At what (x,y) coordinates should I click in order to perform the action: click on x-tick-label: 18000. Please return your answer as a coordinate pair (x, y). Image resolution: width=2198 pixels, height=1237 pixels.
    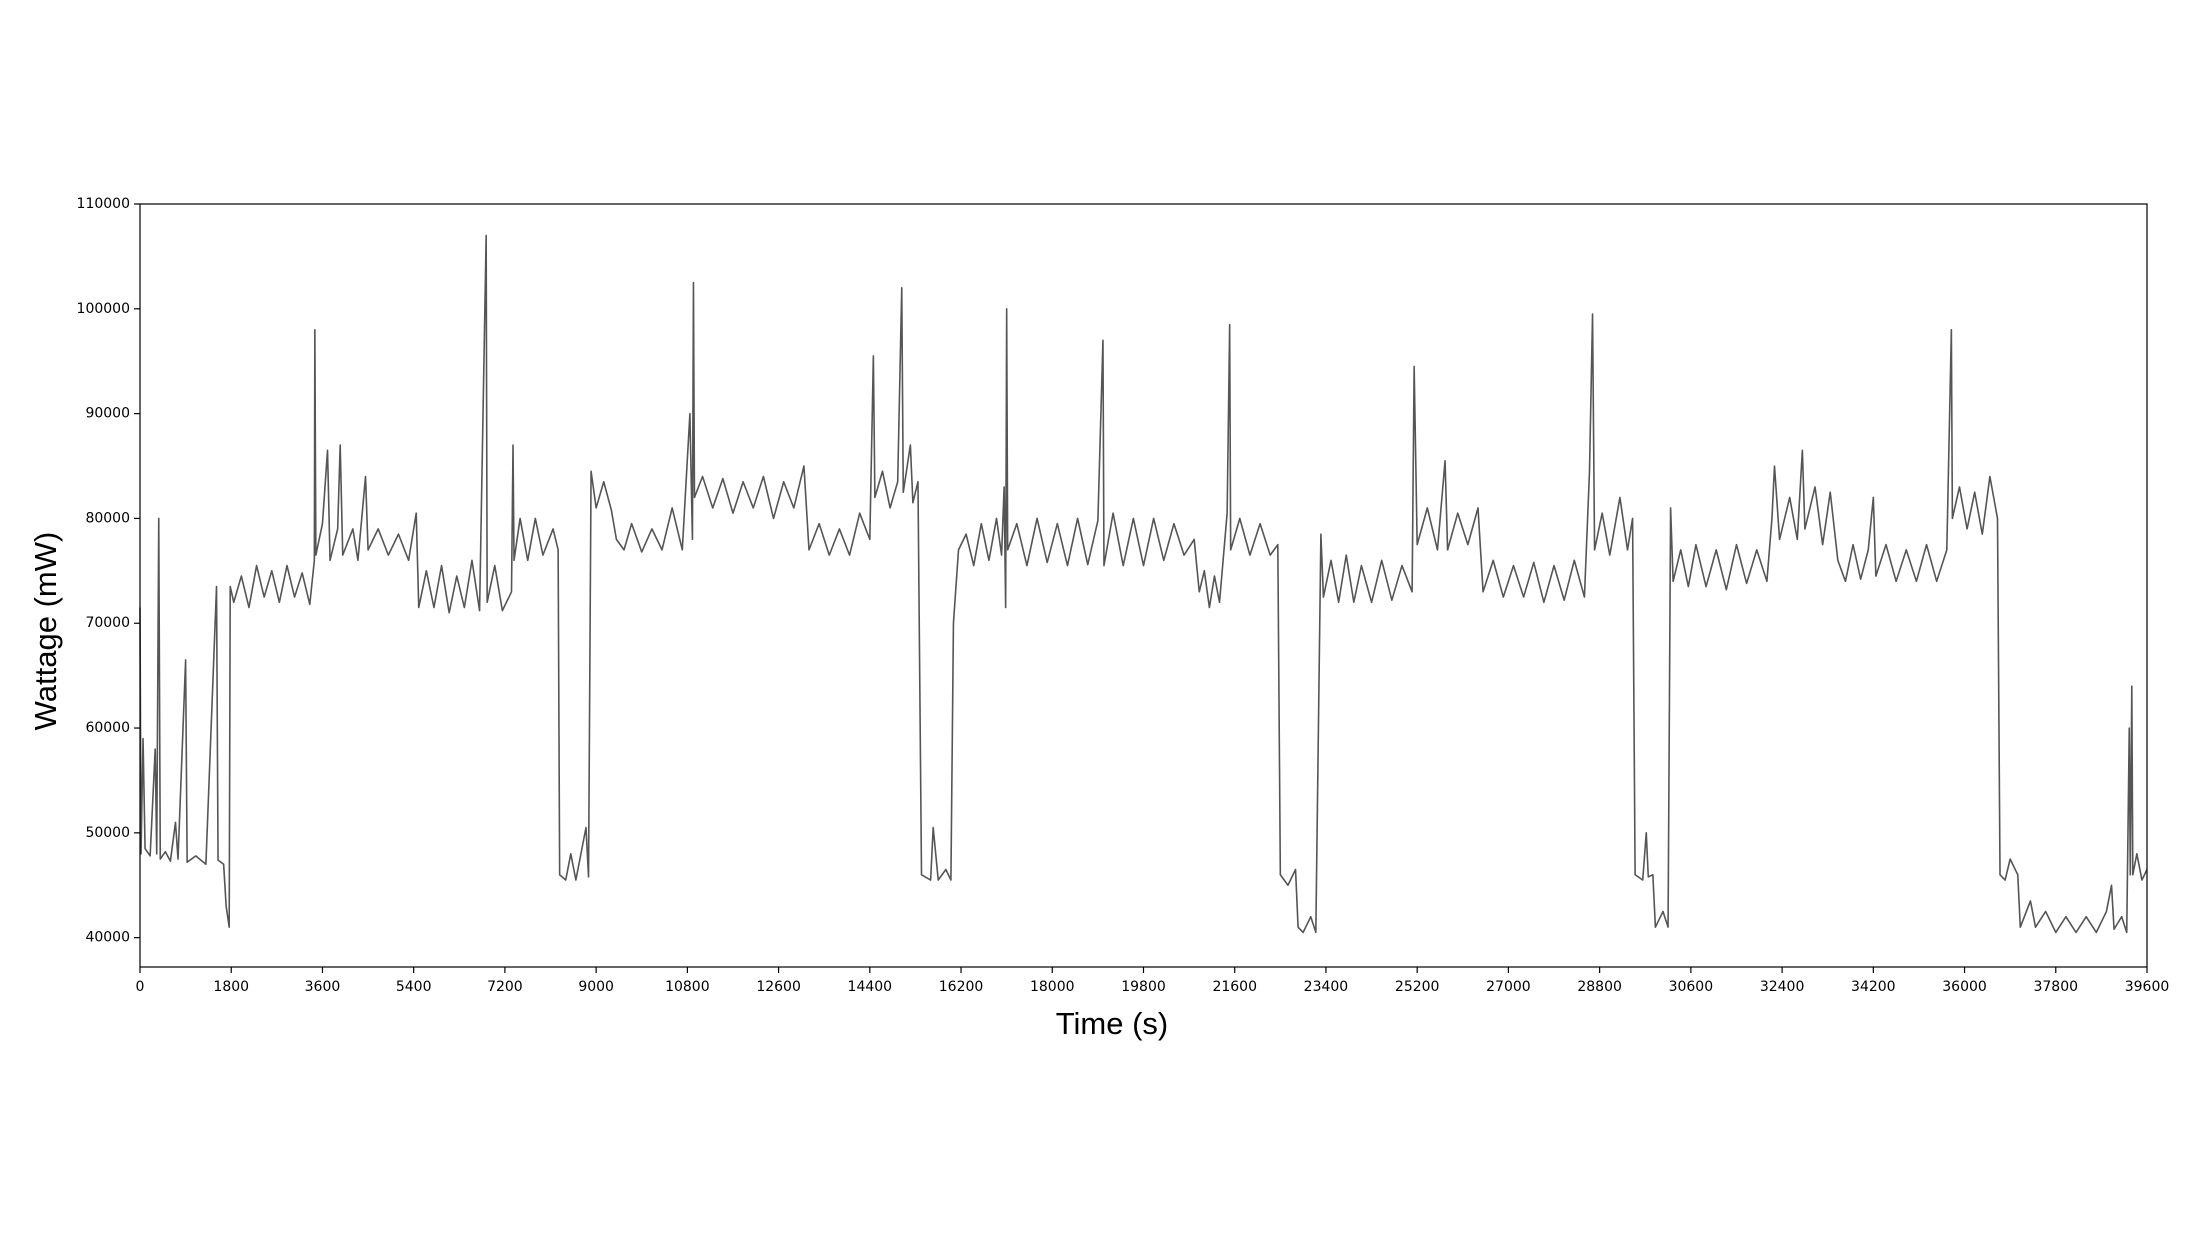
    Looking at the image, I should click on (1052, 987).